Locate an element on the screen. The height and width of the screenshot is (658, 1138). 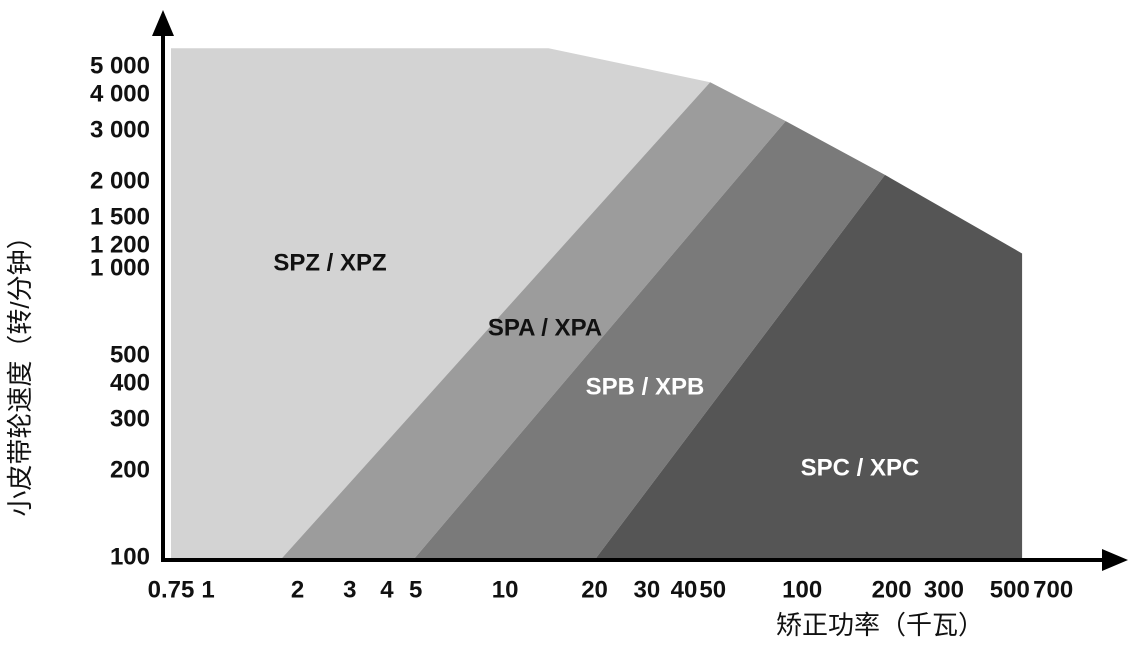
y-tick-label: 300 is located at coordinates (130, 418).